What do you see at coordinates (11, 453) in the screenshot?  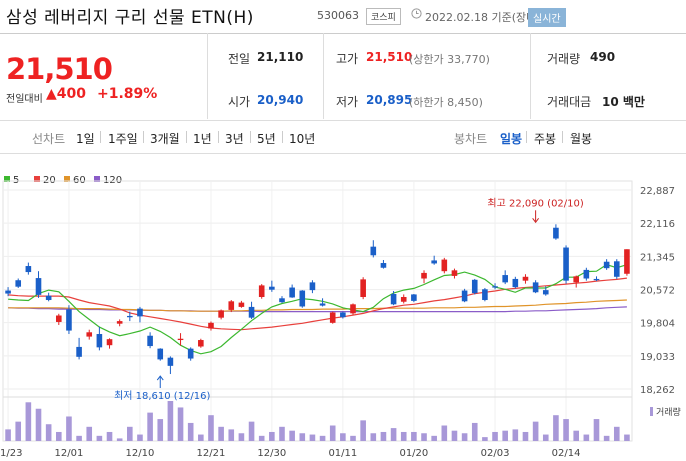 I see `x-tick-label: 11/23` at bounding box center [11, 453].